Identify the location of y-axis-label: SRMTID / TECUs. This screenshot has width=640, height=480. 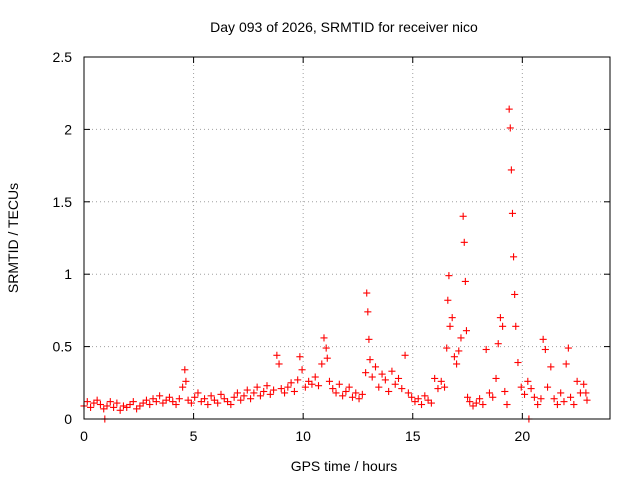
(13, 238).